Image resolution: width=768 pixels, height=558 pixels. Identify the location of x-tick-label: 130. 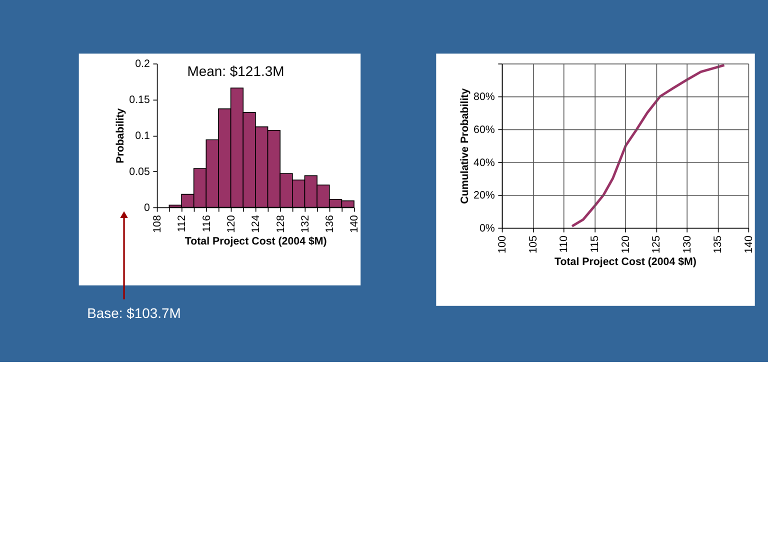
(687, 245).